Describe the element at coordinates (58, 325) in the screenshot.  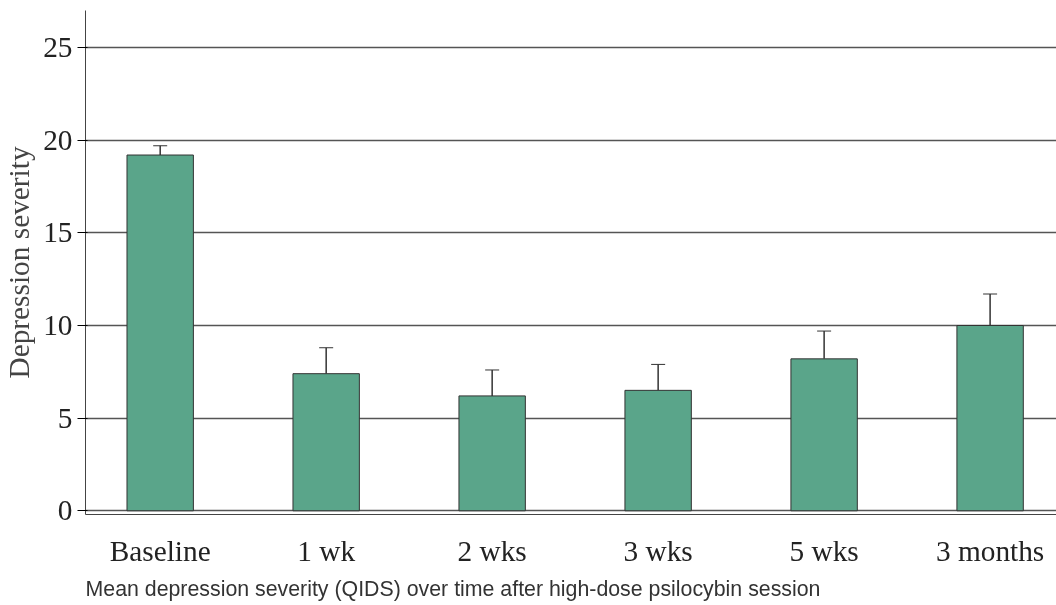
I see `y-tick-label: 10` at that location.